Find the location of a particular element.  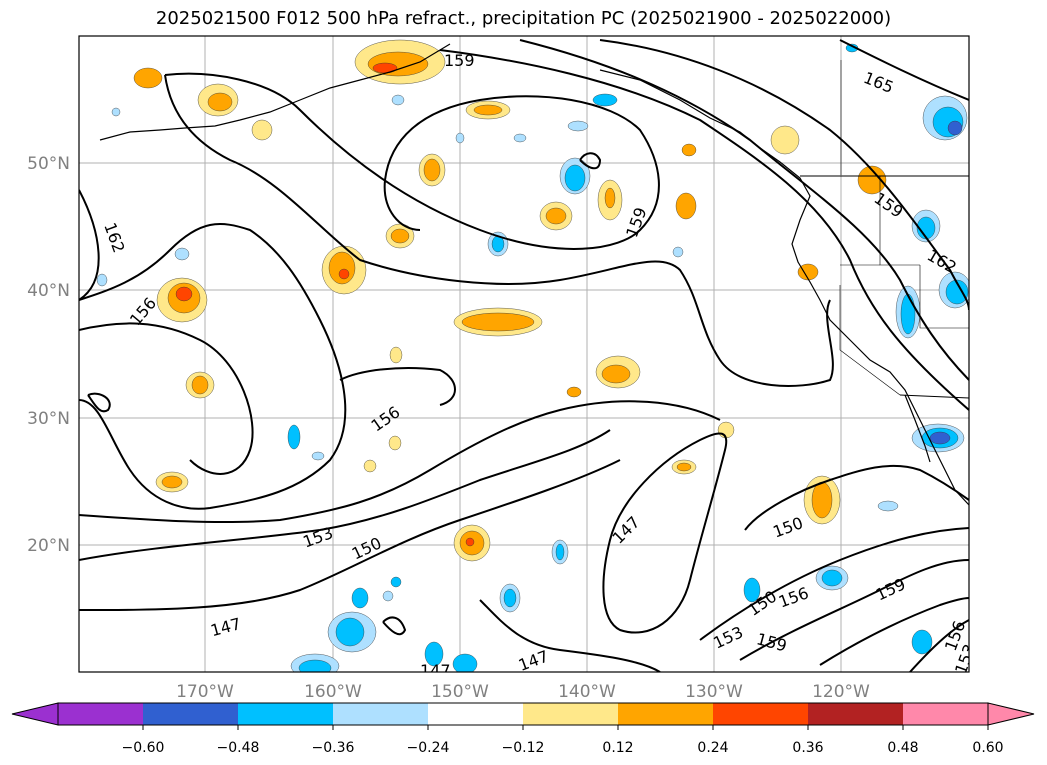

colorbar-extend-max is located at coordinates (1011, 714).